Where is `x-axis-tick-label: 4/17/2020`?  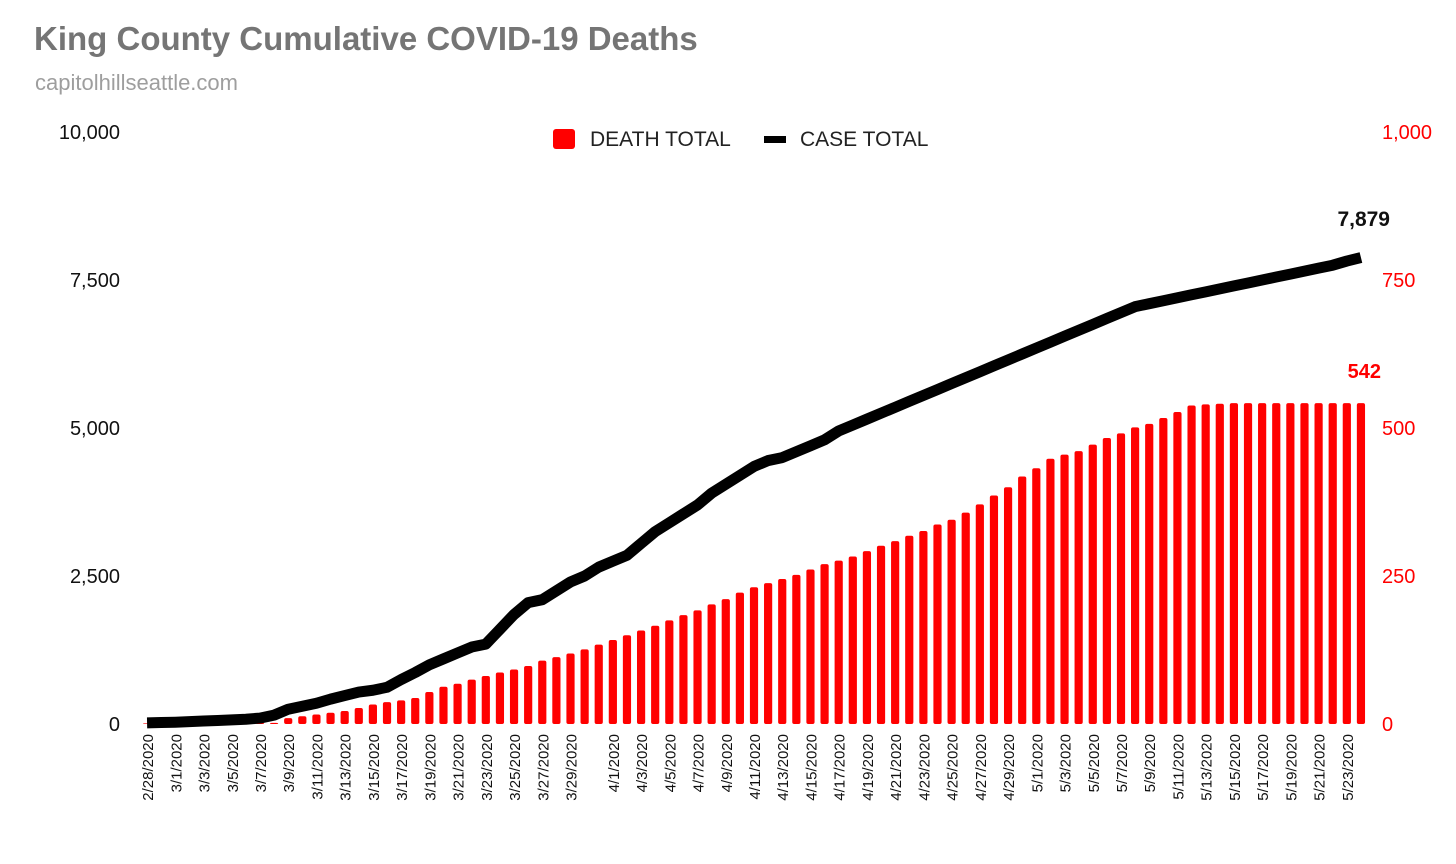 x-axis-tick-label: 4/17/2020 is located at coordinates (840, 767).